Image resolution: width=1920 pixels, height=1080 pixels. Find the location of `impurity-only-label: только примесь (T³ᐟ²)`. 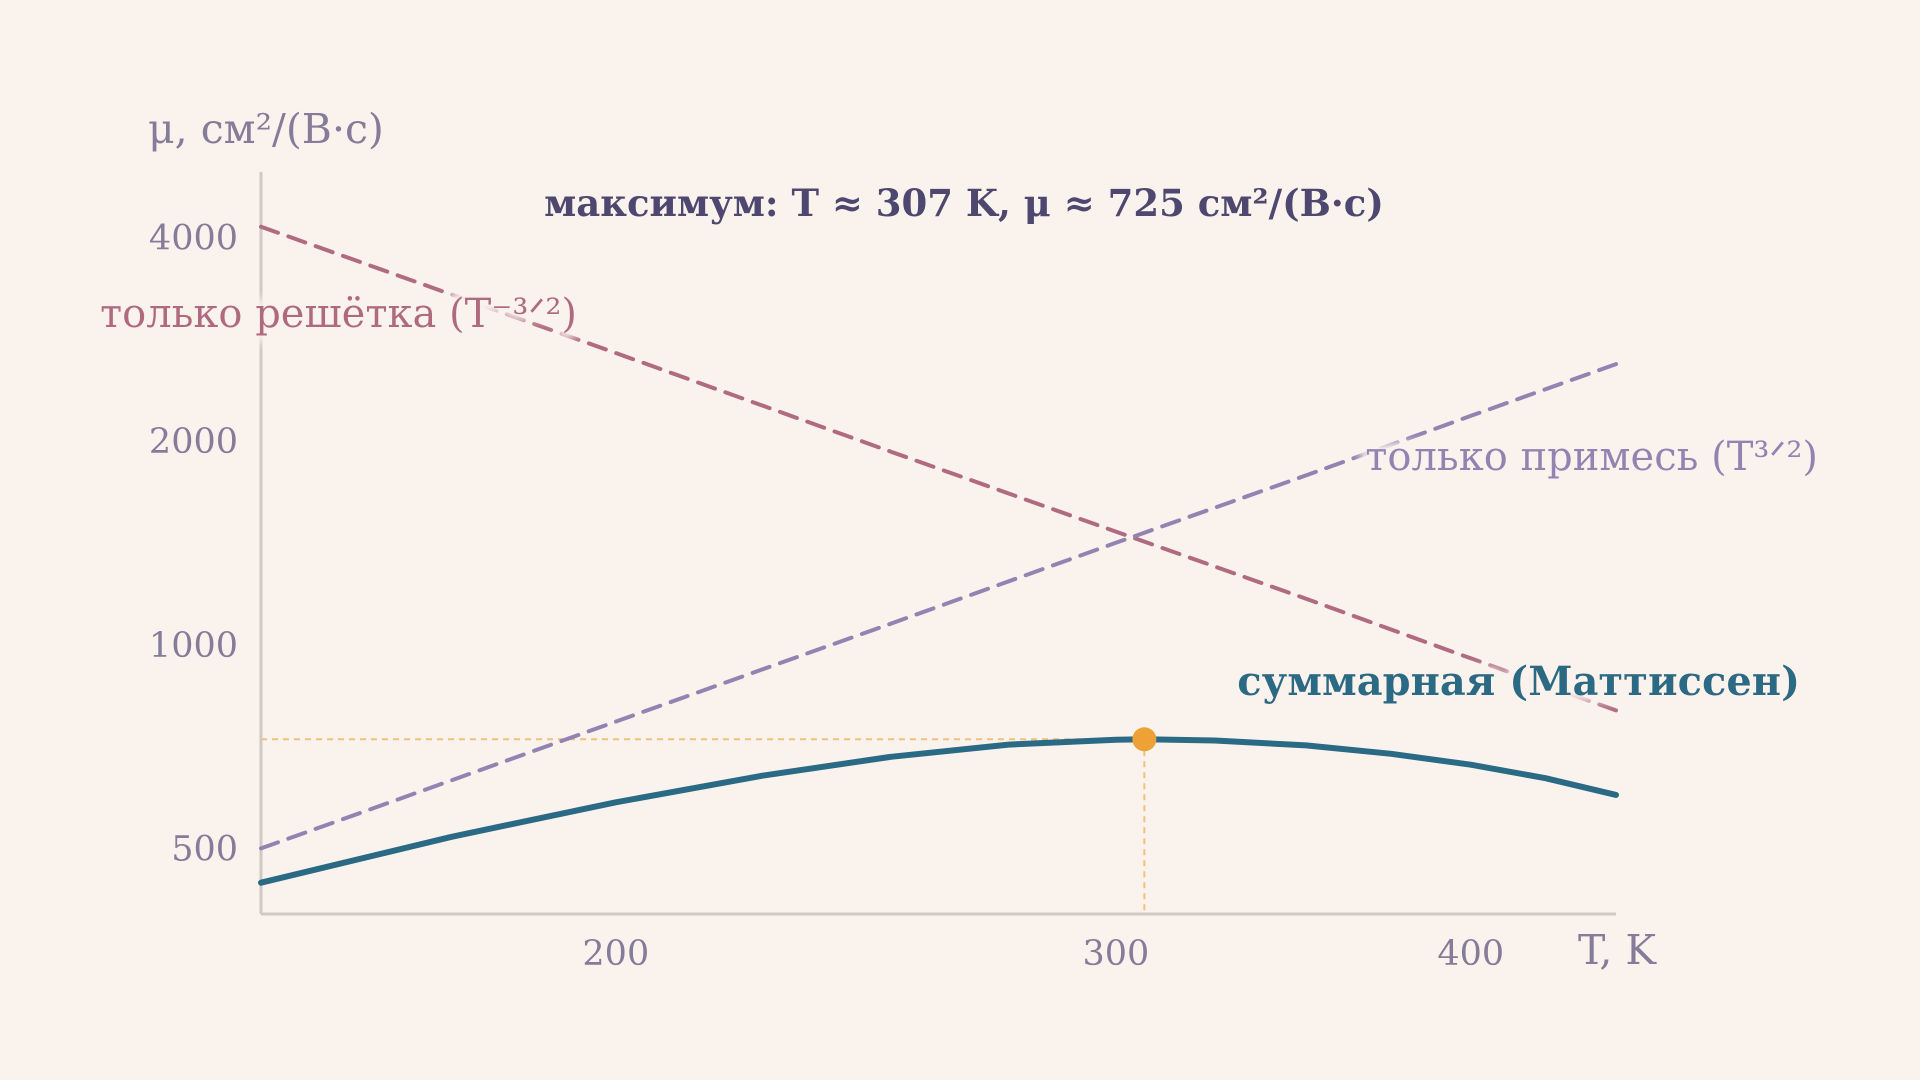

impurity-only-label: только примесь (T³ᐟ²) is located at coordinates (1591, 457).